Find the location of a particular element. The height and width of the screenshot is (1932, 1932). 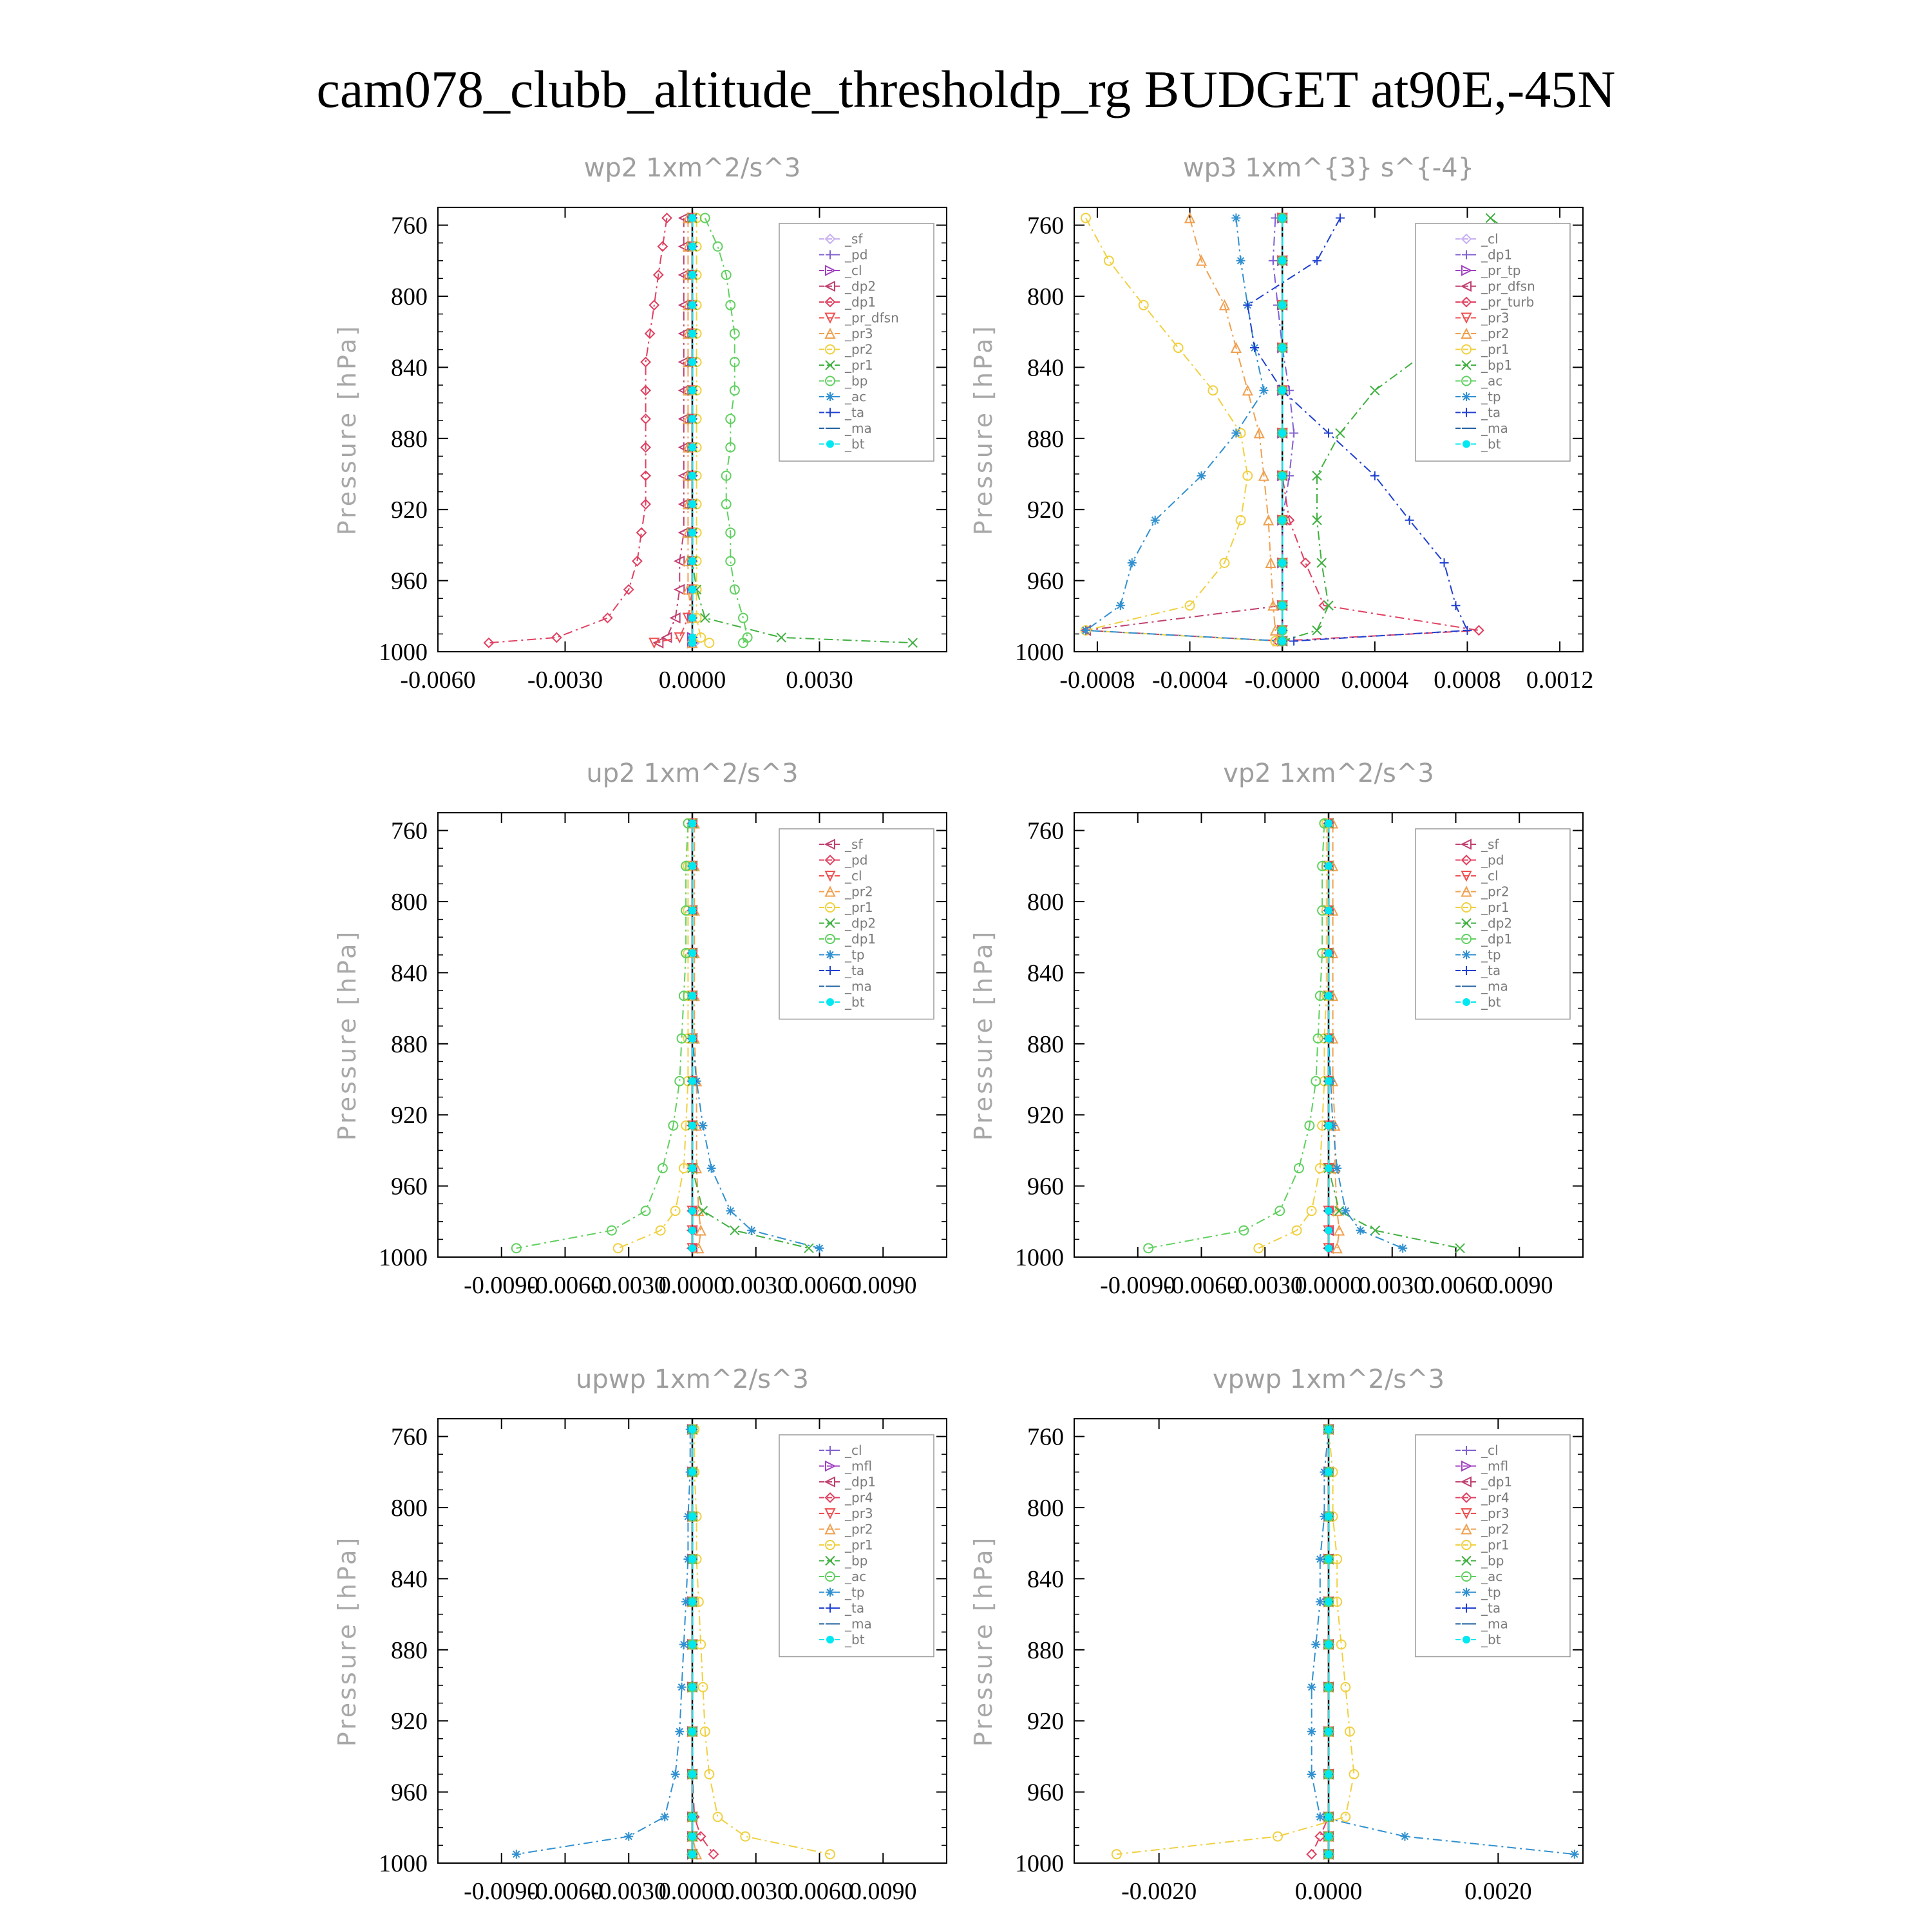

legend-entry: _pr2 is located at coordinates (1496, 1529).